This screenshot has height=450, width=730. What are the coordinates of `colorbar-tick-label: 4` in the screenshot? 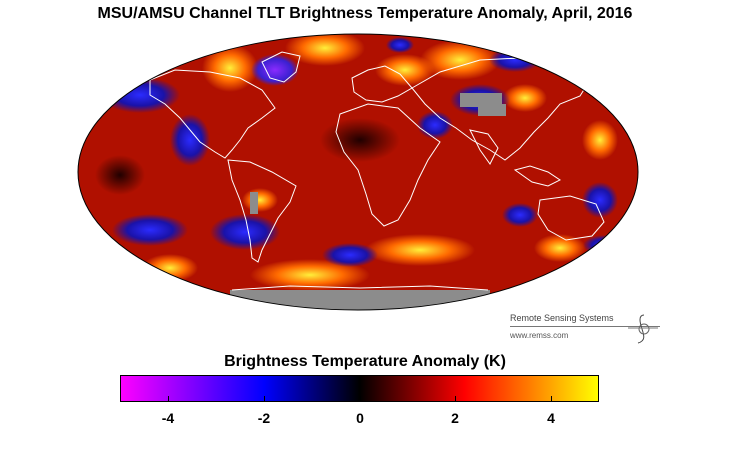 It's located at (551, 418).